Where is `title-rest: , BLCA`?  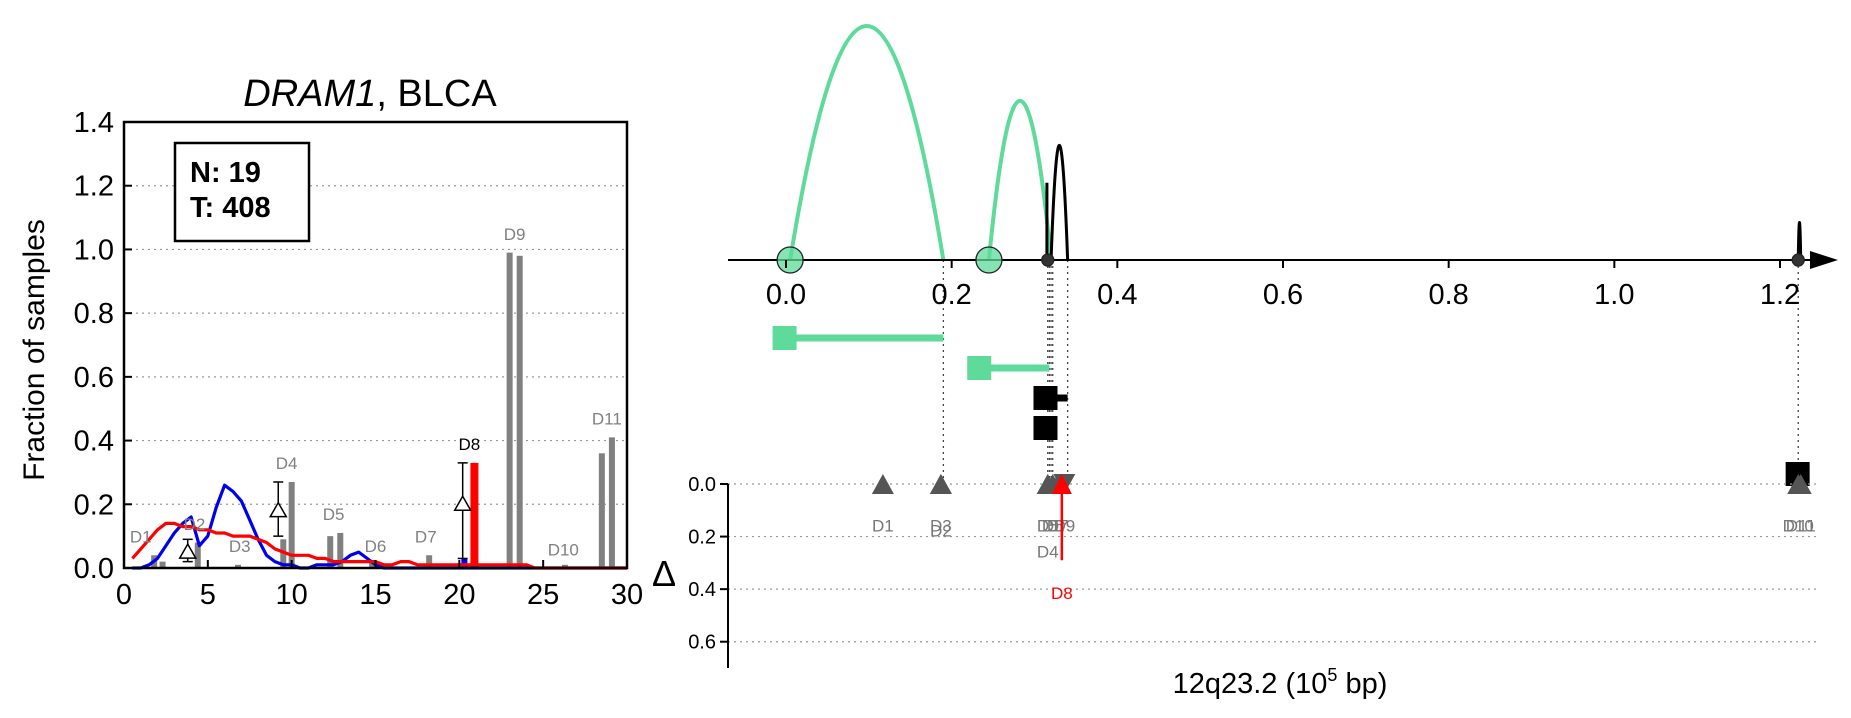
title-rest: , BLCA is located at coordinates (436, 94).